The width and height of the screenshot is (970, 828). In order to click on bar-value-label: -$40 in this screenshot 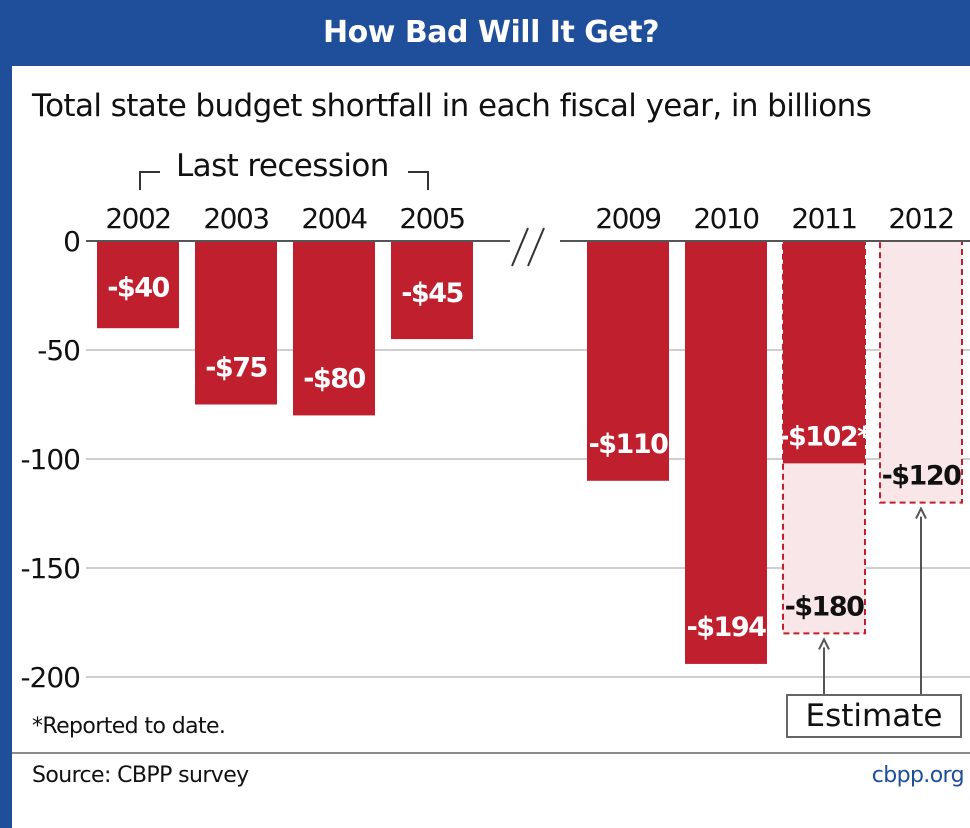, I will do `click(138, 288)`.